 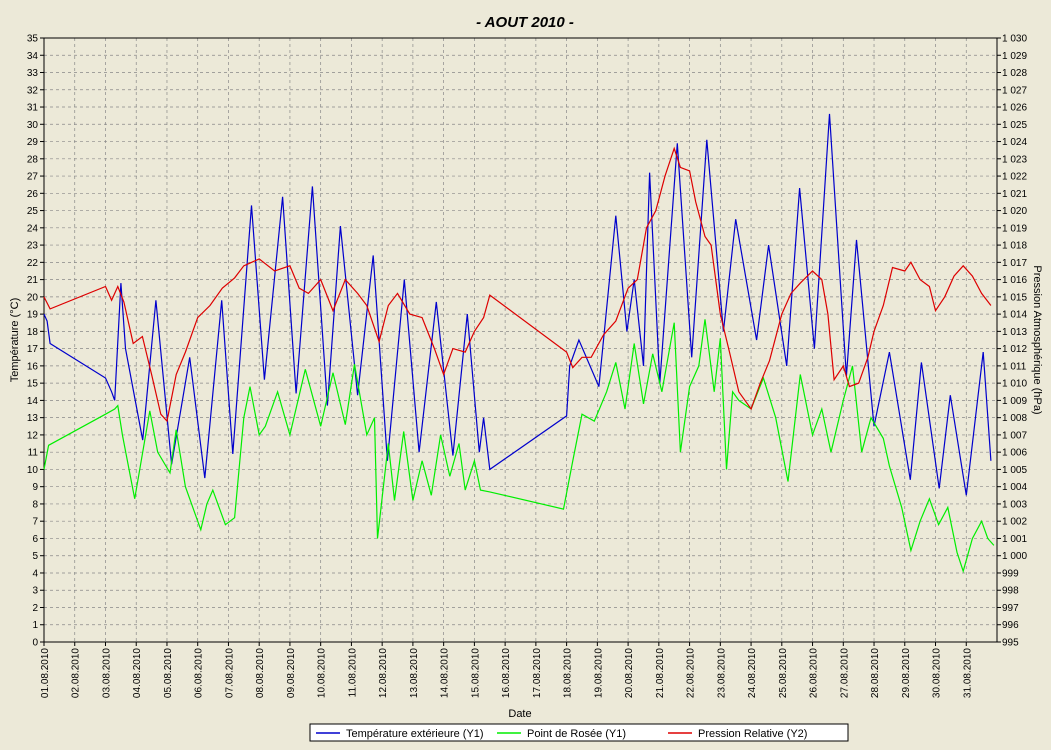 What do you see at coordinates (1014, 556) in the screenshot?
I see `y2-tick-label: 1 000` at bounding box center [1014, 556].